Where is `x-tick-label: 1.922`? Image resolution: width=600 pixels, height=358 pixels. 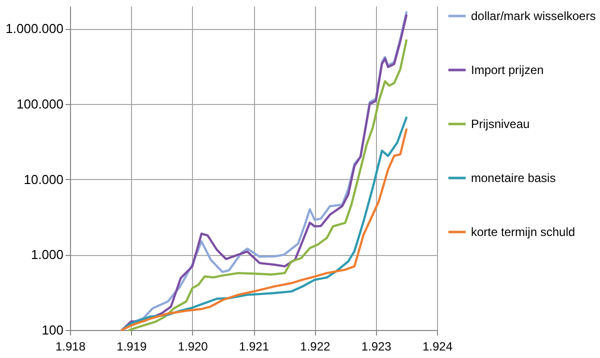
x-tick-label: 1.922 is located at coordinates (315, 347).